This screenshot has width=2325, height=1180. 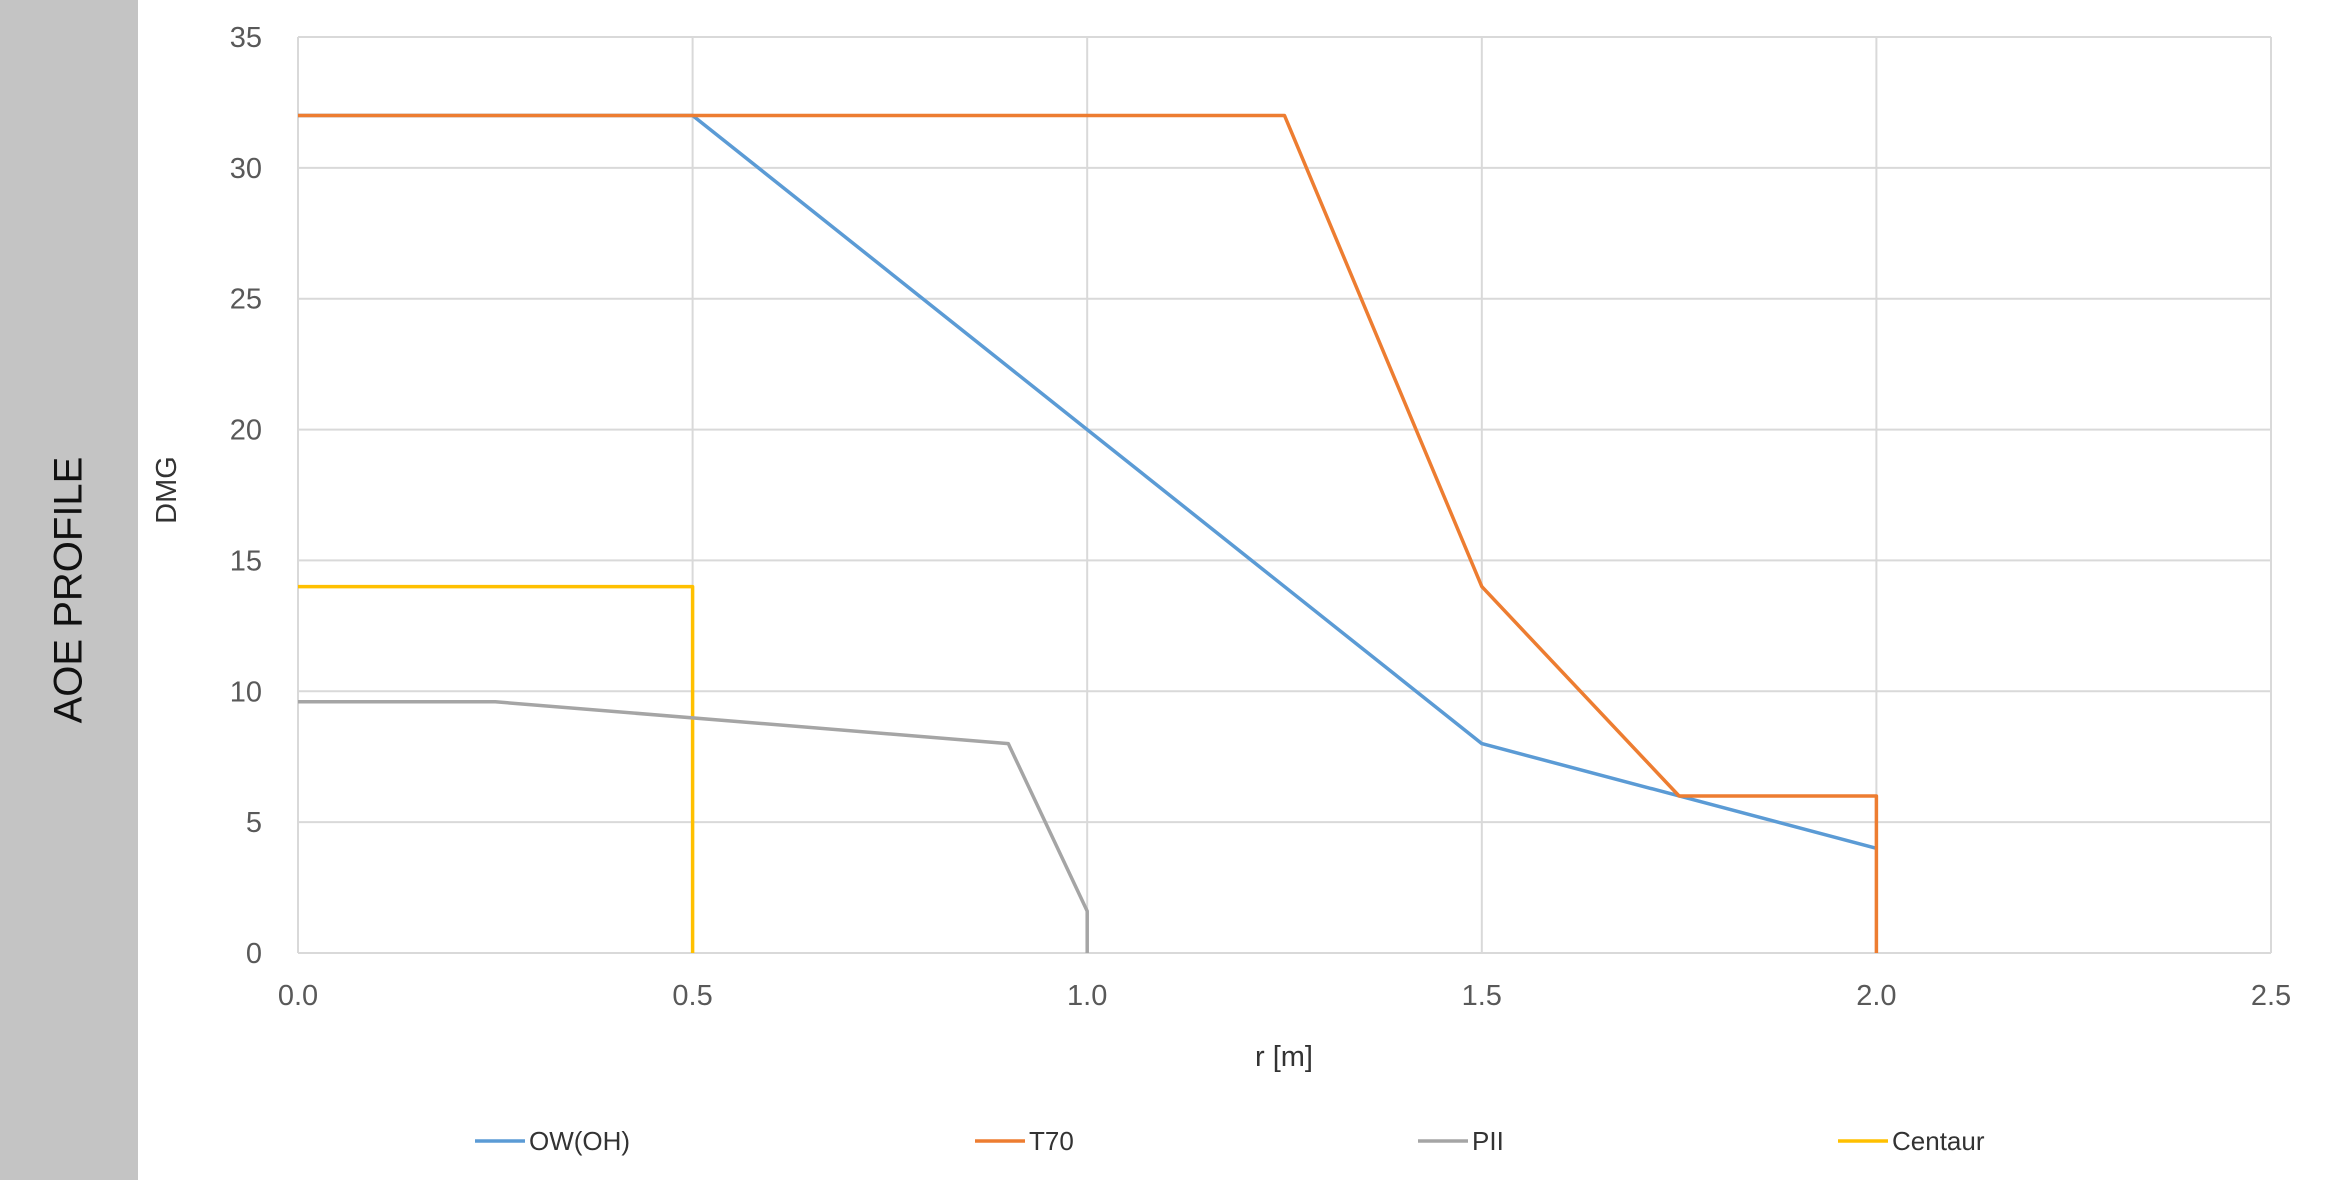 What do you see at coordinates (1087, 996) in the screenshot?
I see `x-tick-label: 1.0` at bounding box center [1087, 996].